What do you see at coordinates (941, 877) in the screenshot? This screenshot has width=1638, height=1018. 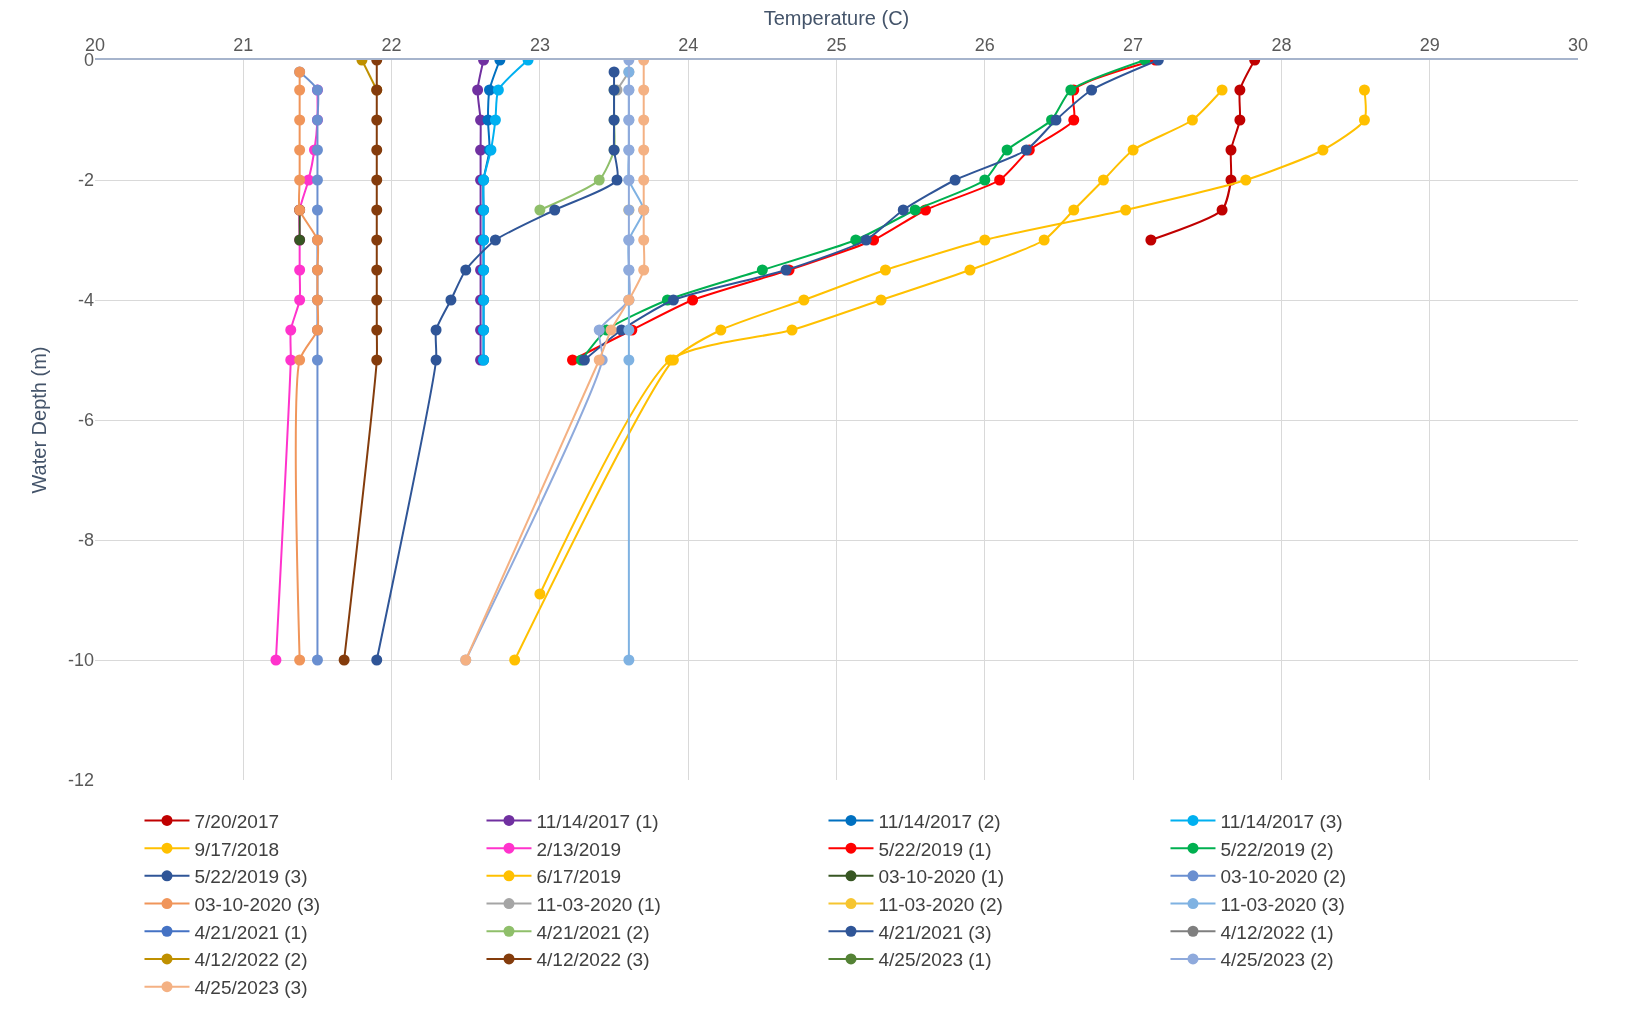 I see `legend-label: 03-10-2020 (1)` at bounding box center [941, 877].